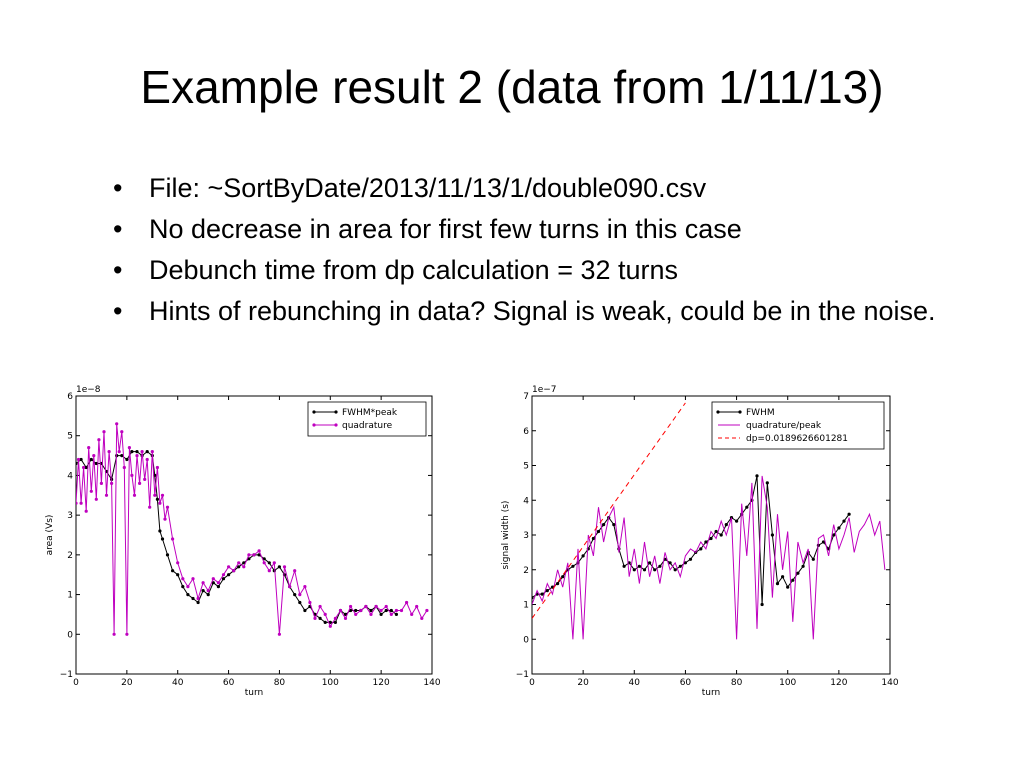 This screenshot has height=768, width=1024. Describe the element at coordinates (370, 413) in the screenshot. I see `legend-label: FWHM*peak` at that location.